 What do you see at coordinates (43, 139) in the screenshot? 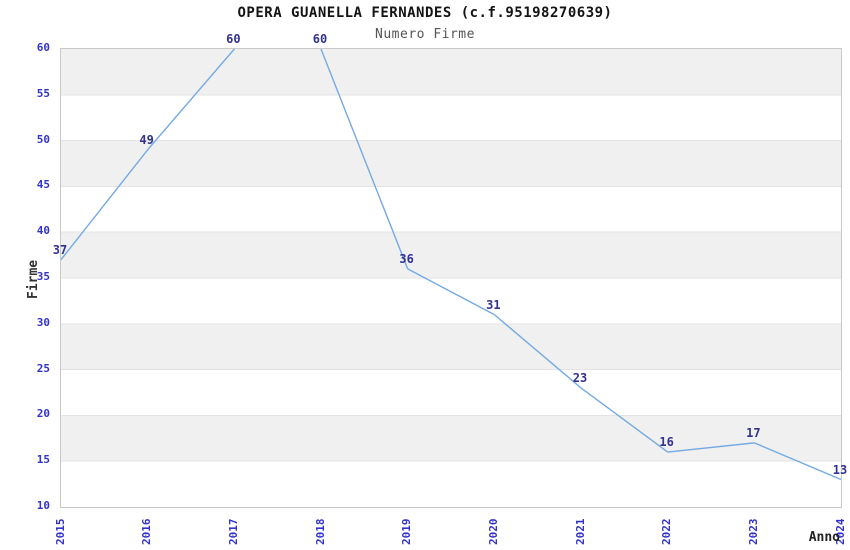
I see `y-tick-label: 50` at bounding box center [43, 139].